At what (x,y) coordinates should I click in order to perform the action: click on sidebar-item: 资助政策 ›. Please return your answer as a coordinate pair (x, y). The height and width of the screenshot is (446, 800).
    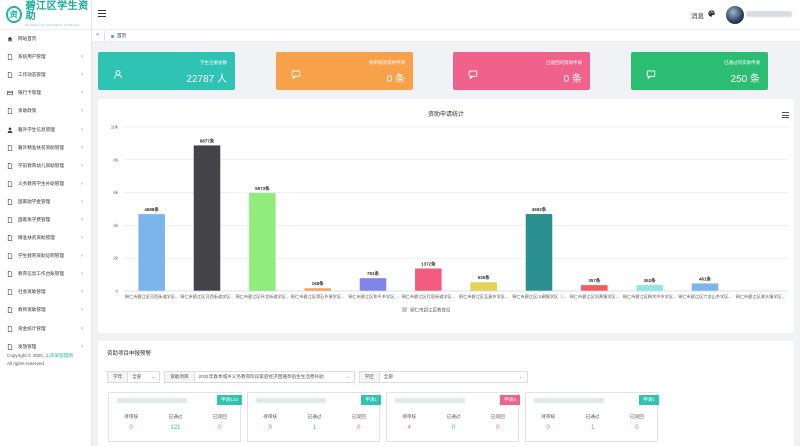
    Looking at the image, I should click on (45, 111).